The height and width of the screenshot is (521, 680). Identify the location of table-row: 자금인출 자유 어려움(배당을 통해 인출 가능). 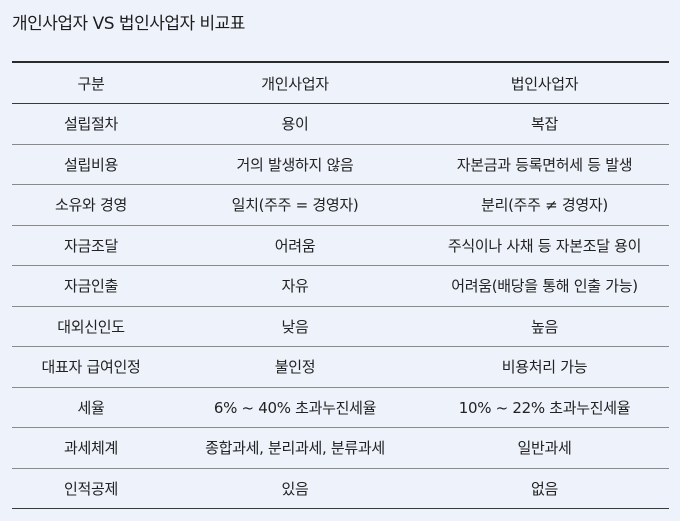
(340, 286).